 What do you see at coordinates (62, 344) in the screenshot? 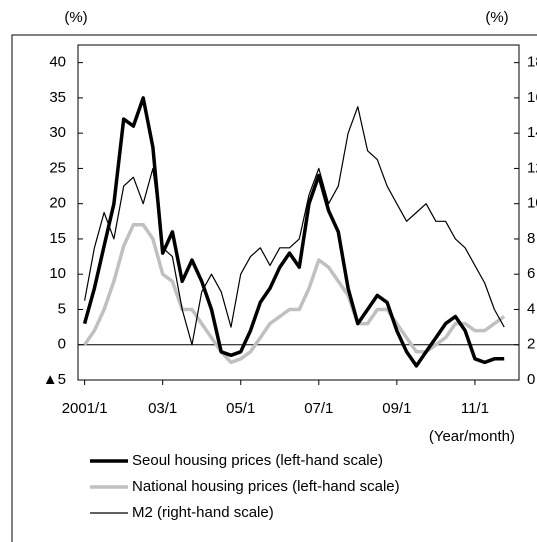
I see `y-tick-label: 0` at bounding box center [62, 344].